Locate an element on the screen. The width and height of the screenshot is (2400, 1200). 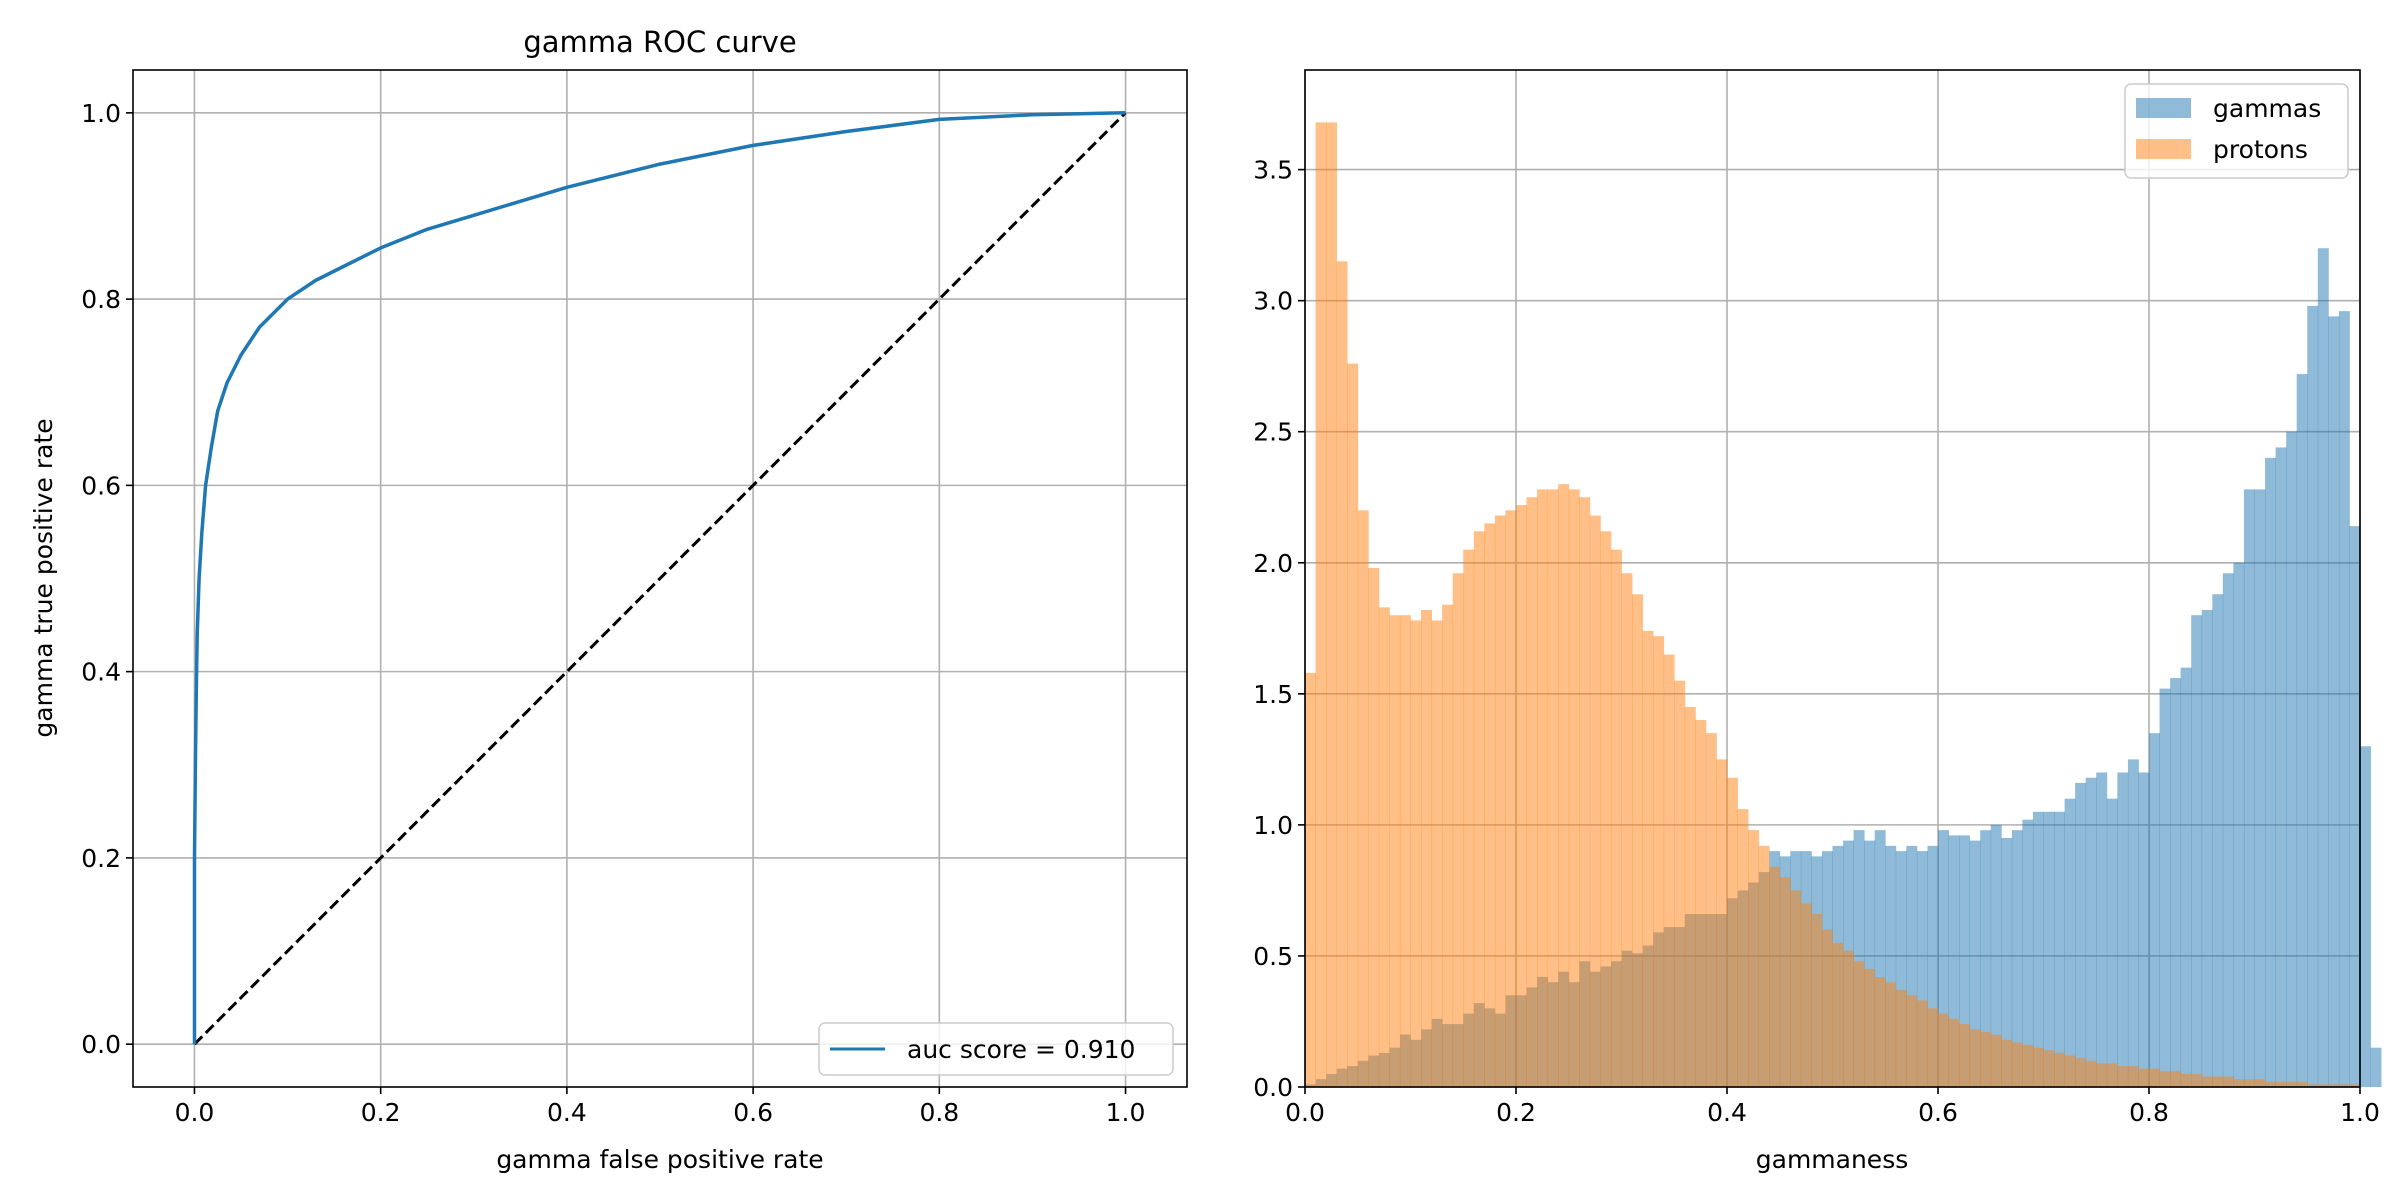
histogram-x-axis-label: gammaness is located at coordinates (1832, 1159).